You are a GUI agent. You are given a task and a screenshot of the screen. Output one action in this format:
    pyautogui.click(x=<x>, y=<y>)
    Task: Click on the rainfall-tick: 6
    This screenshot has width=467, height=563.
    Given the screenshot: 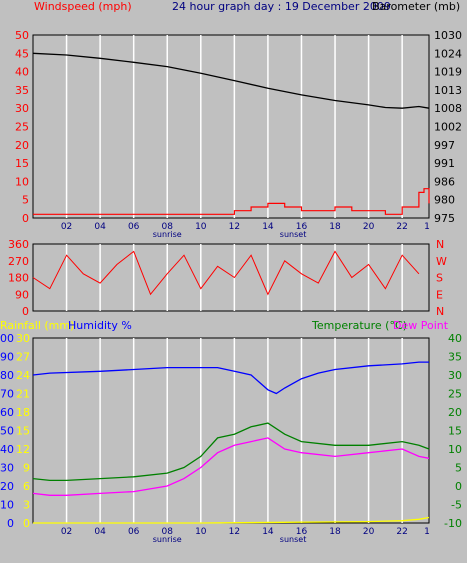 What is the action you would take?
    pyautogui.click(x=26, y=486)
    